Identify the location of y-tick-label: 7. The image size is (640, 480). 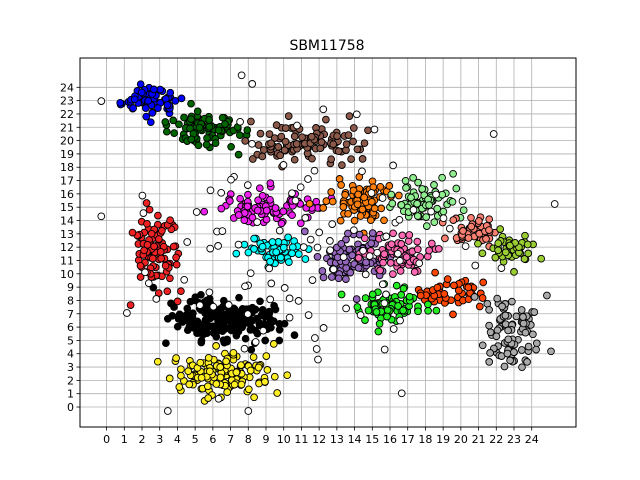
(70, 314).